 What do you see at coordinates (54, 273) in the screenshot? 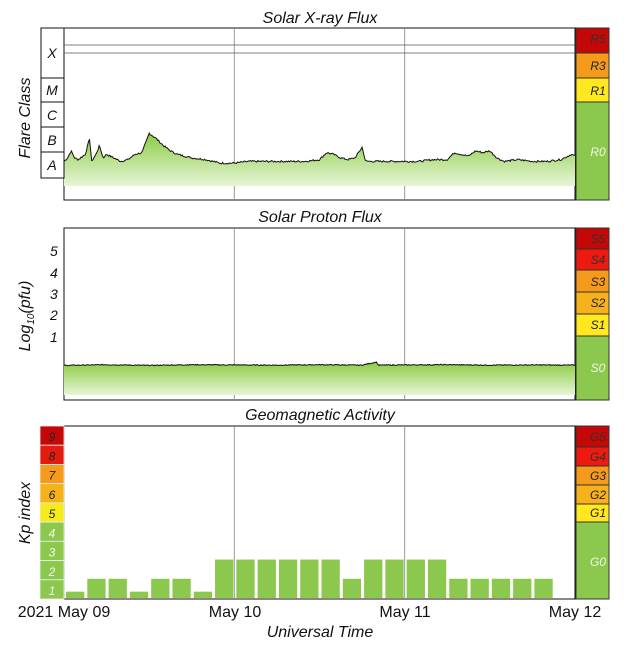
I see `proton-tick: 4` at bounding box center [54, 273].